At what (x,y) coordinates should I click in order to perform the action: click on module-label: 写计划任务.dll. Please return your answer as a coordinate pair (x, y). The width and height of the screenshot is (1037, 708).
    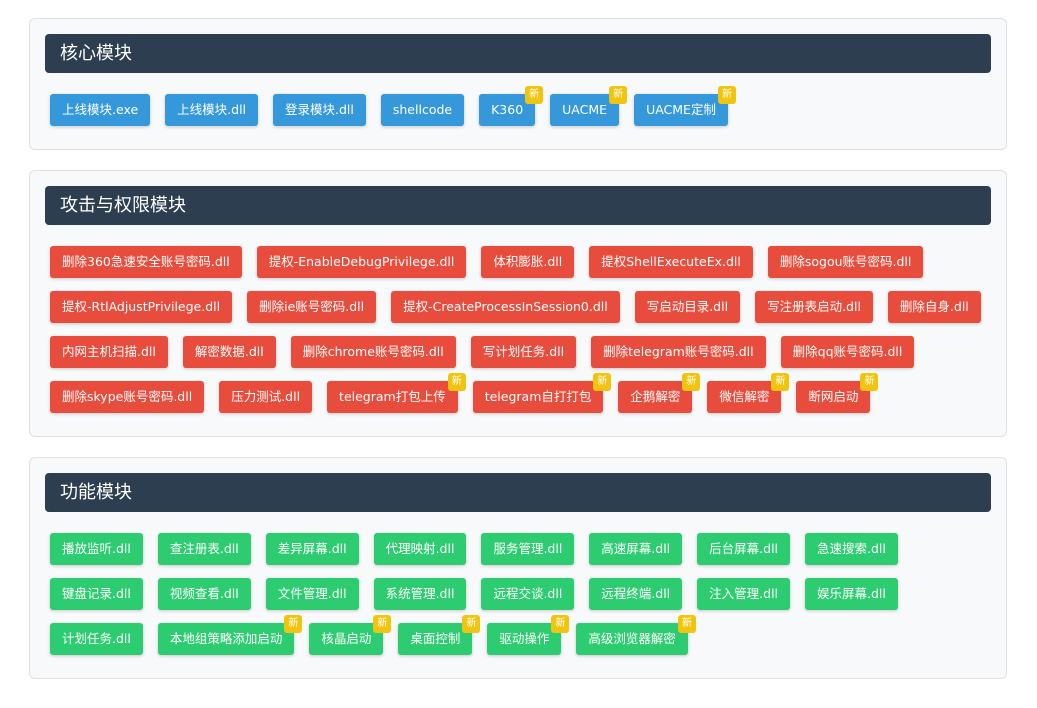
    Looking at the image, I should click on (523, 351).